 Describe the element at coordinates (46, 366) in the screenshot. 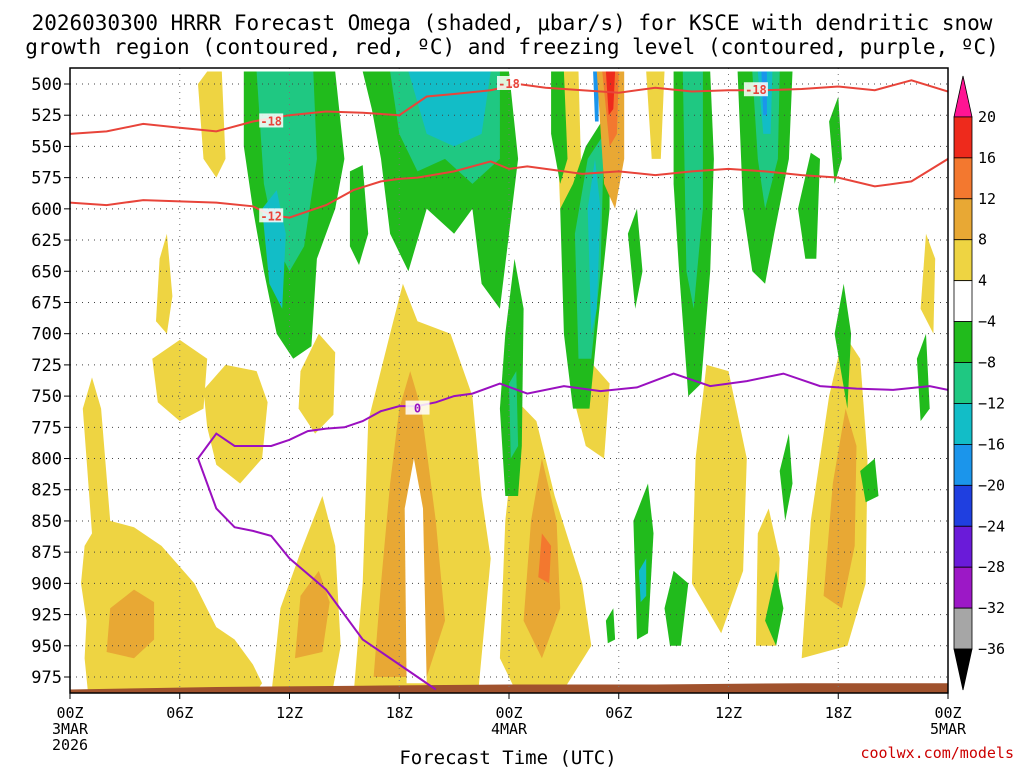

I see `y-tick-label-725: 725` at that location.